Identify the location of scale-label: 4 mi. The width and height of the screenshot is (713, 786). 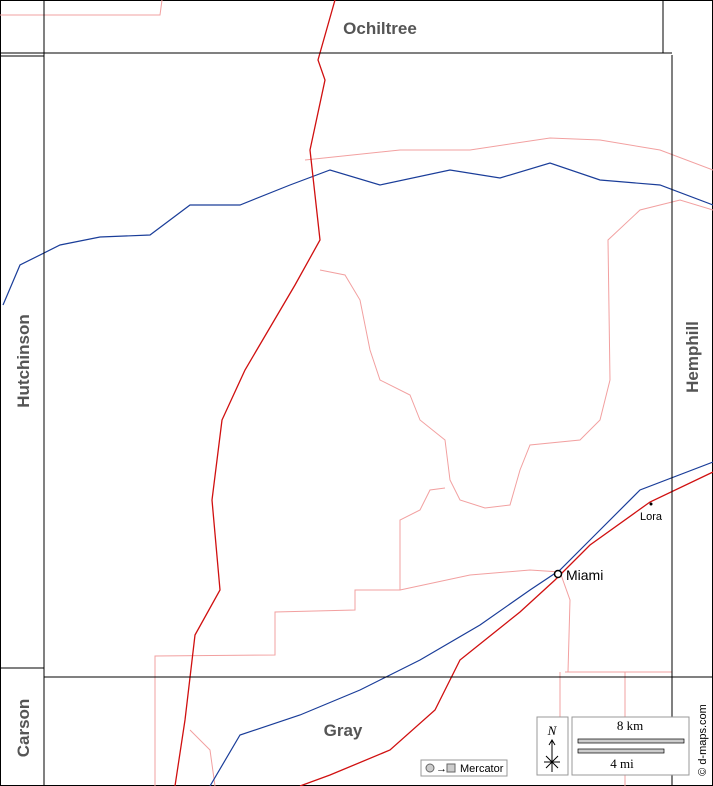
(622, 763).